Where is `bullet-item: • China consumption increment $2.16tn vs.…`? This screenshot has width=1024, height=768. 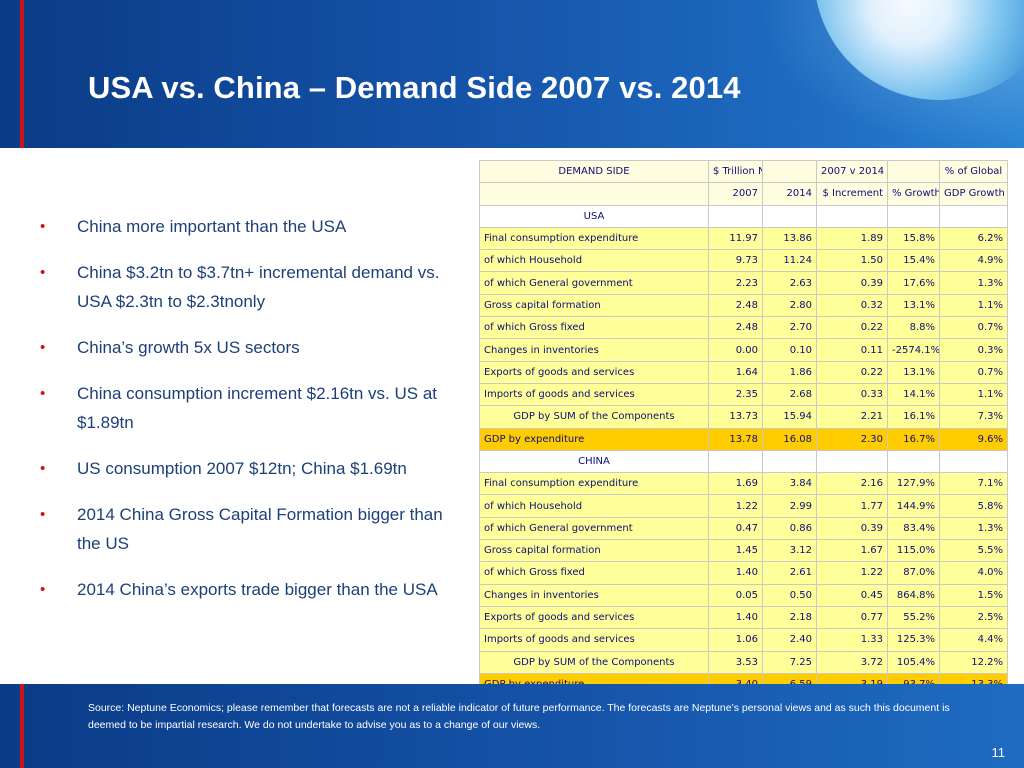 bullet-item: • China consumption increment $2.16tn vs.… is located at coordinates (250, 408).